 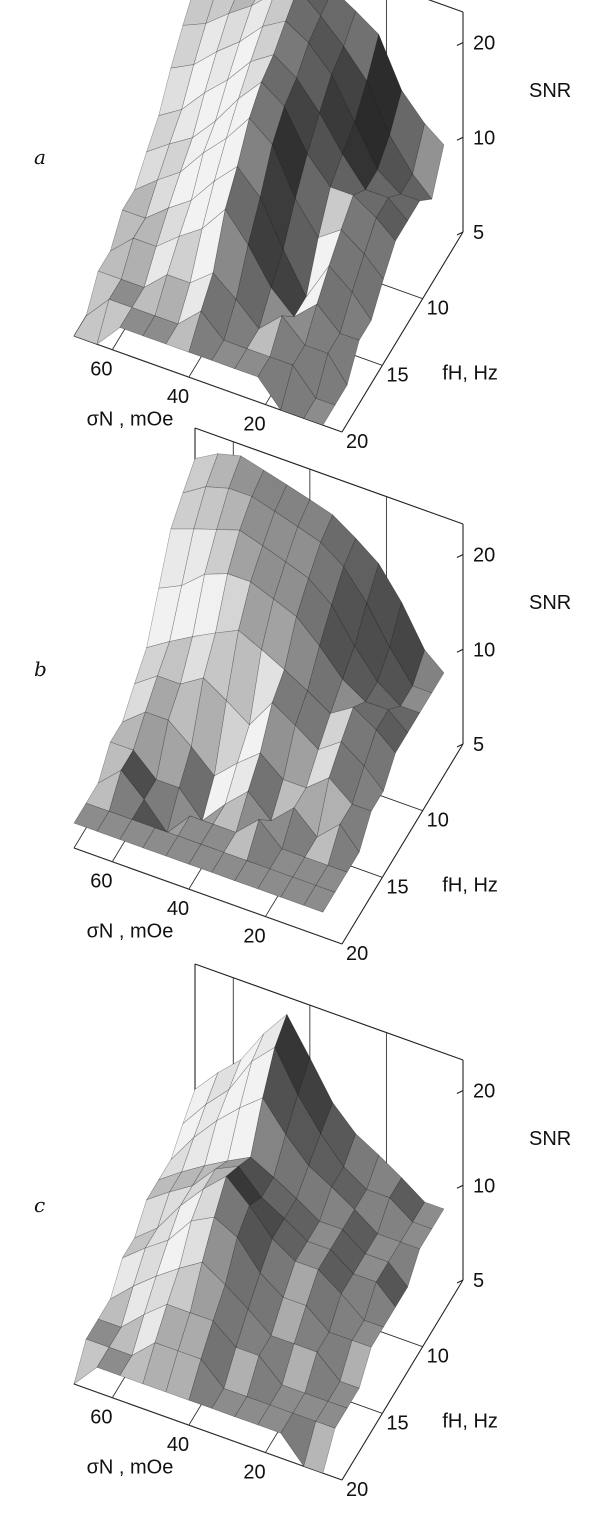 What do you see at coordinates (39, 1205) in the screenshot?
I see `panel-label: c` at bounding box center [39, 1205].